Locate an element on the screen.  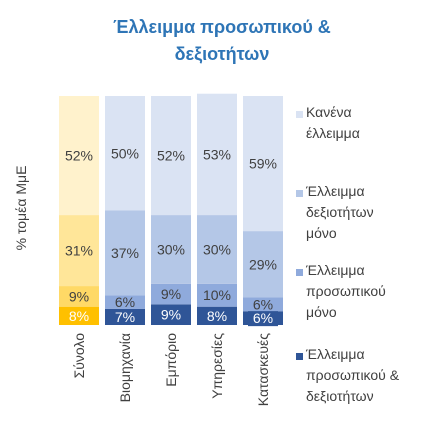
legend-label: Έλλειμμα προσωπικού & δεξιοτήτων is located at coordinates (375, 375).